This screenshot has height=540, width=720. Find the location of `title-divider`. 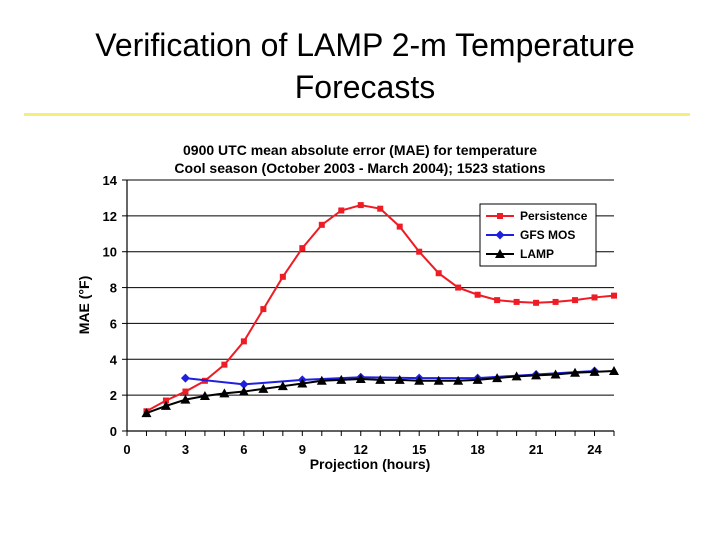

title-divider is located at coordinates (357, 114).